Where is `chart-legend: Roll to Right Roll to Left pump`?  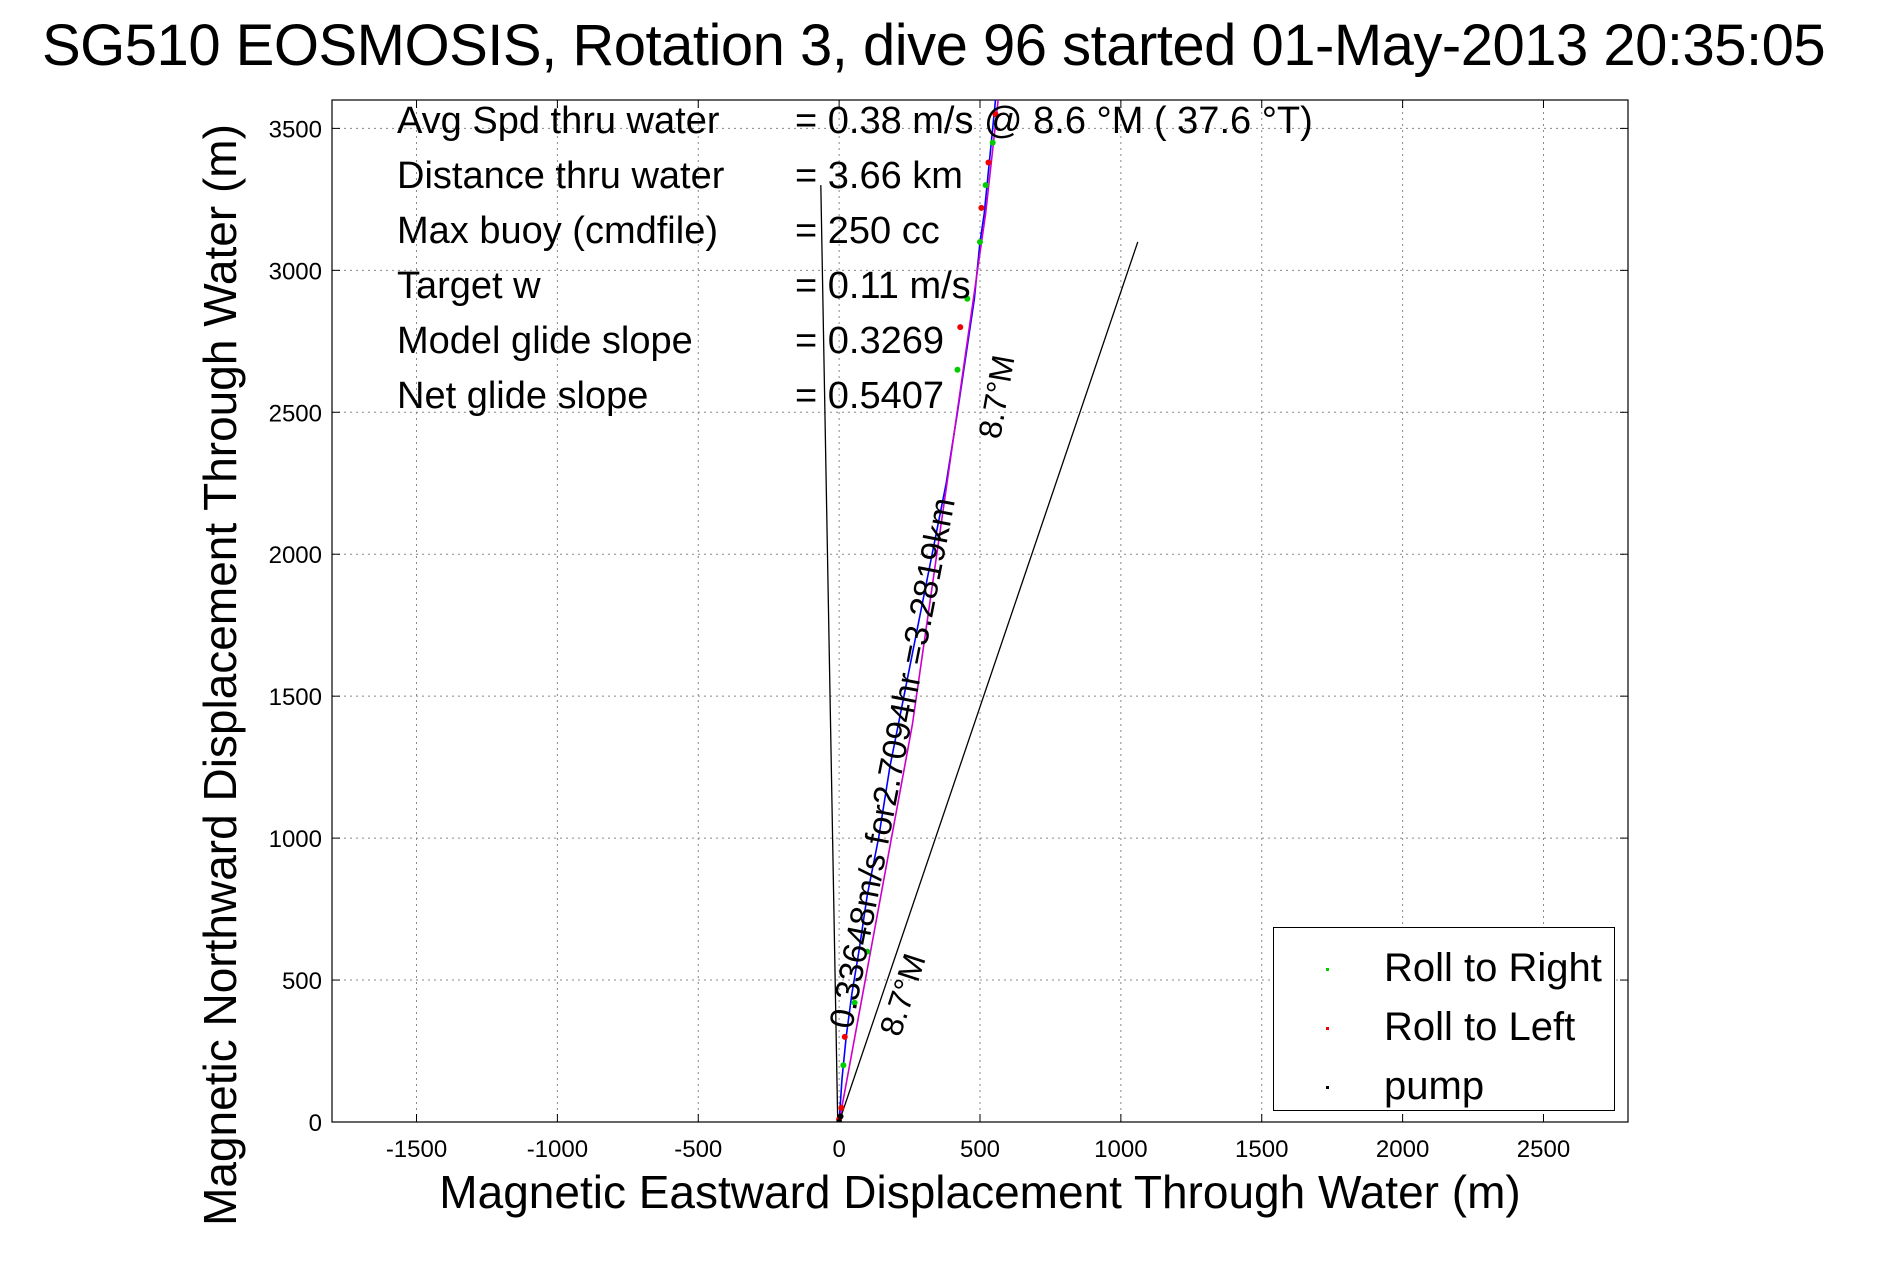
chart-legend: Roll to Right Roll to Left pump is located at coordinates (1444, 1019).